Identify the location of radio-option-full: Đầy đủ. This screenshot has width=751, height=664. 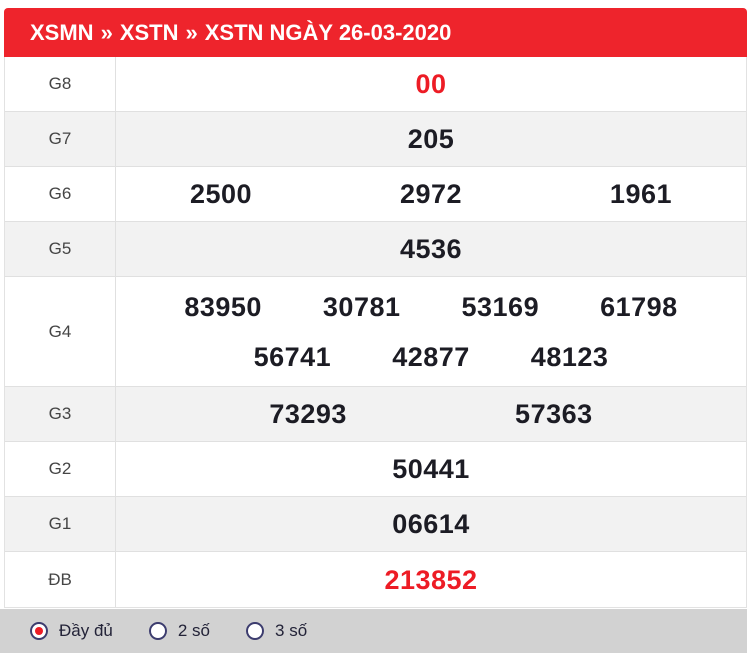
(71, 631).